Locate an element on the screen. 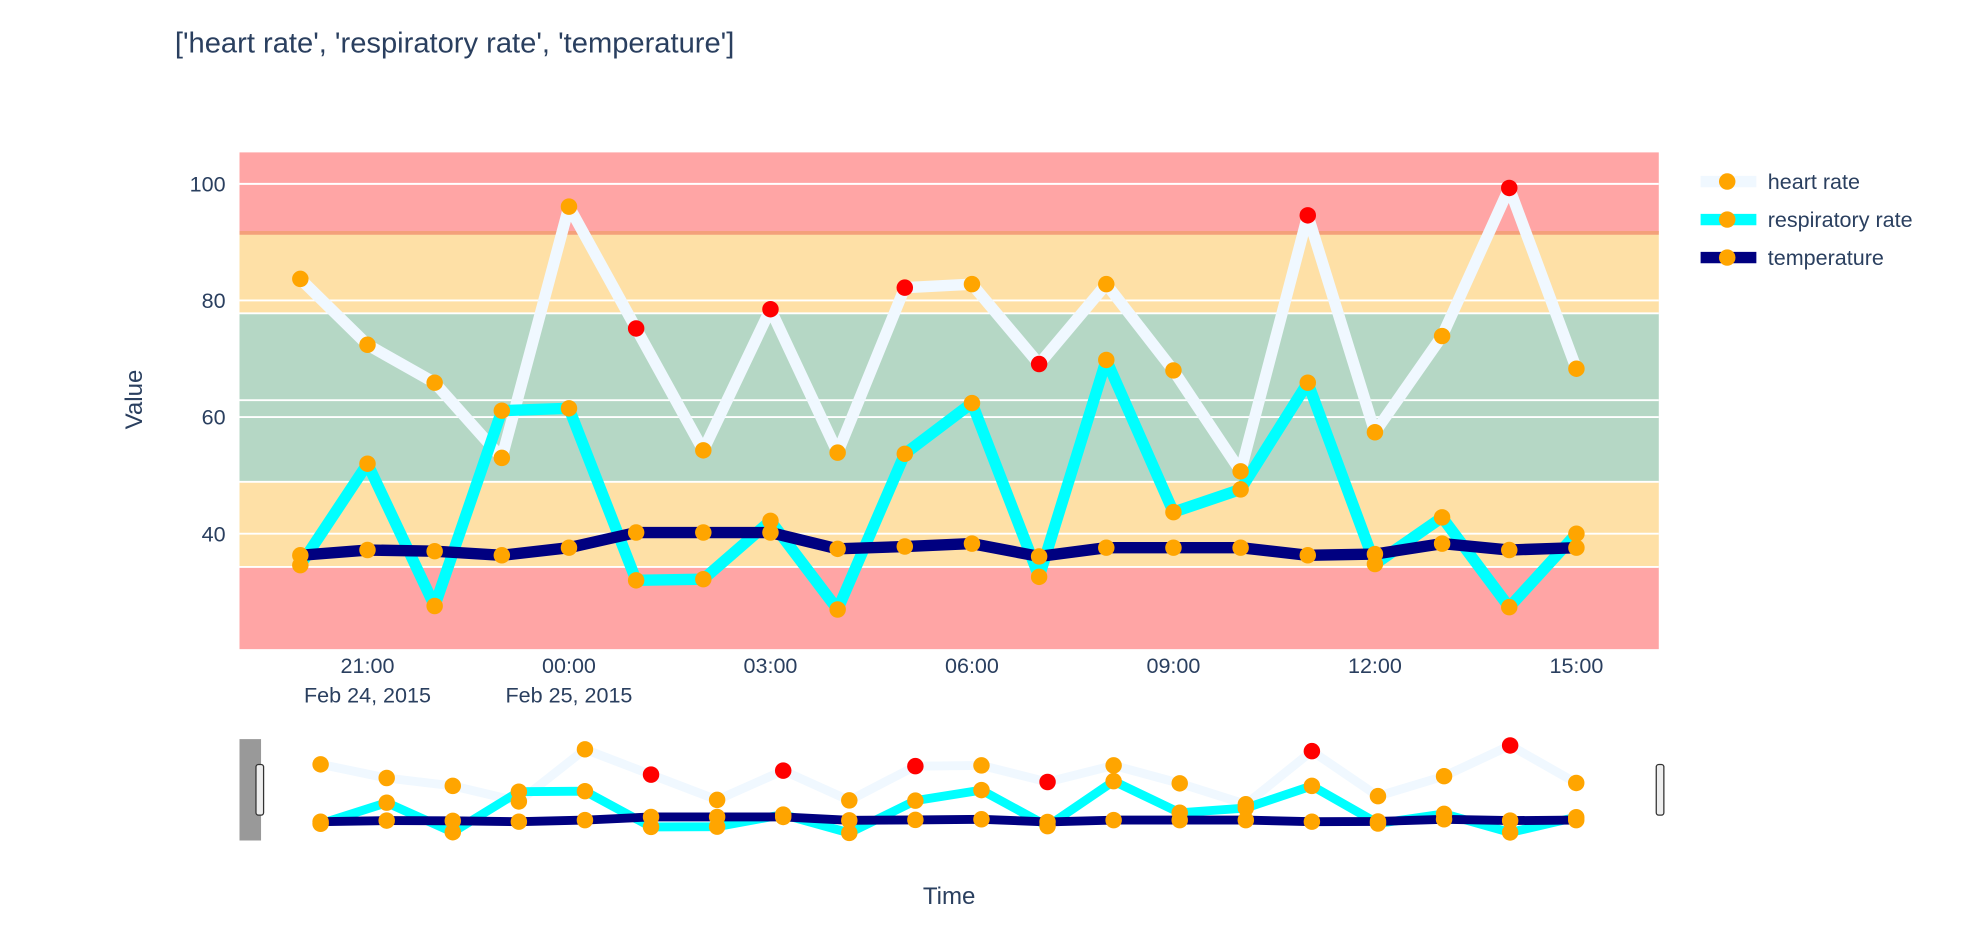  legend-item-heart-rate: heart rate is located at coordinates (1780, 182).